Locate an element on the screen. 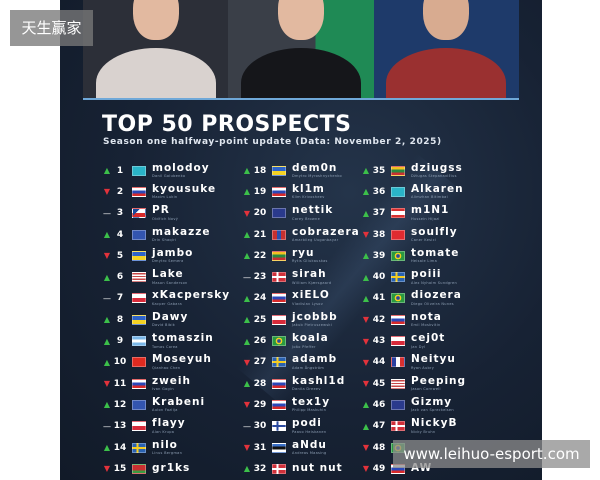  player-real-name: Paavo Heiskanen is located at coordinates (309, 431).